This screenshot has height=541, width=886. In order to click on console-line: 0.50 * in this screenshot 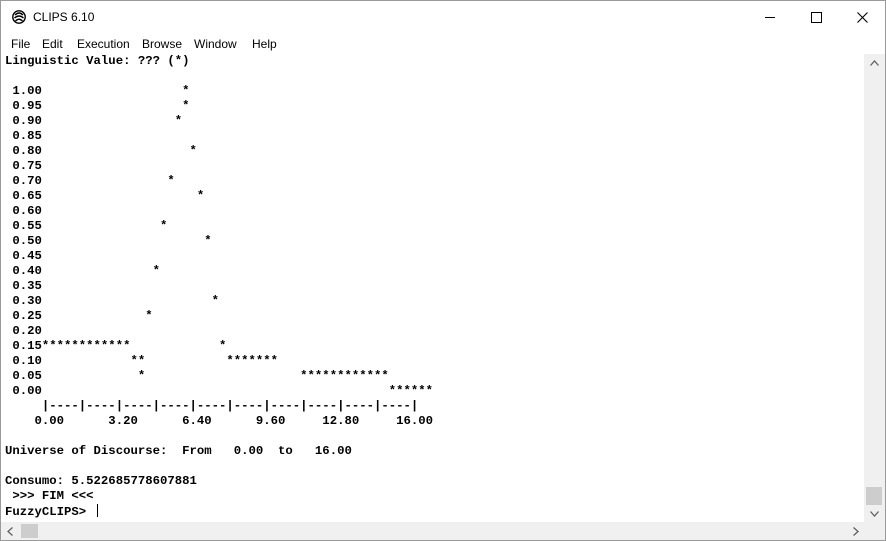, I will do `click(108, 241)`.